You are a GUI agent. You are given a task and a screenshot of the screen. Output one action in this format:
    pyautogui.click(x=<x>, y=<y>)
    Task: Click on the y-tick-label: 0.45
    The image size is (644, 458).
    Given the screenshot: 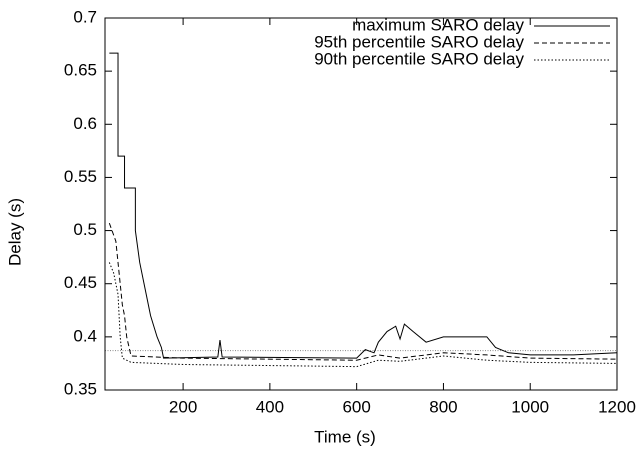 What is the action you would take?
    pyautogui.click(x=80, y=282)
    